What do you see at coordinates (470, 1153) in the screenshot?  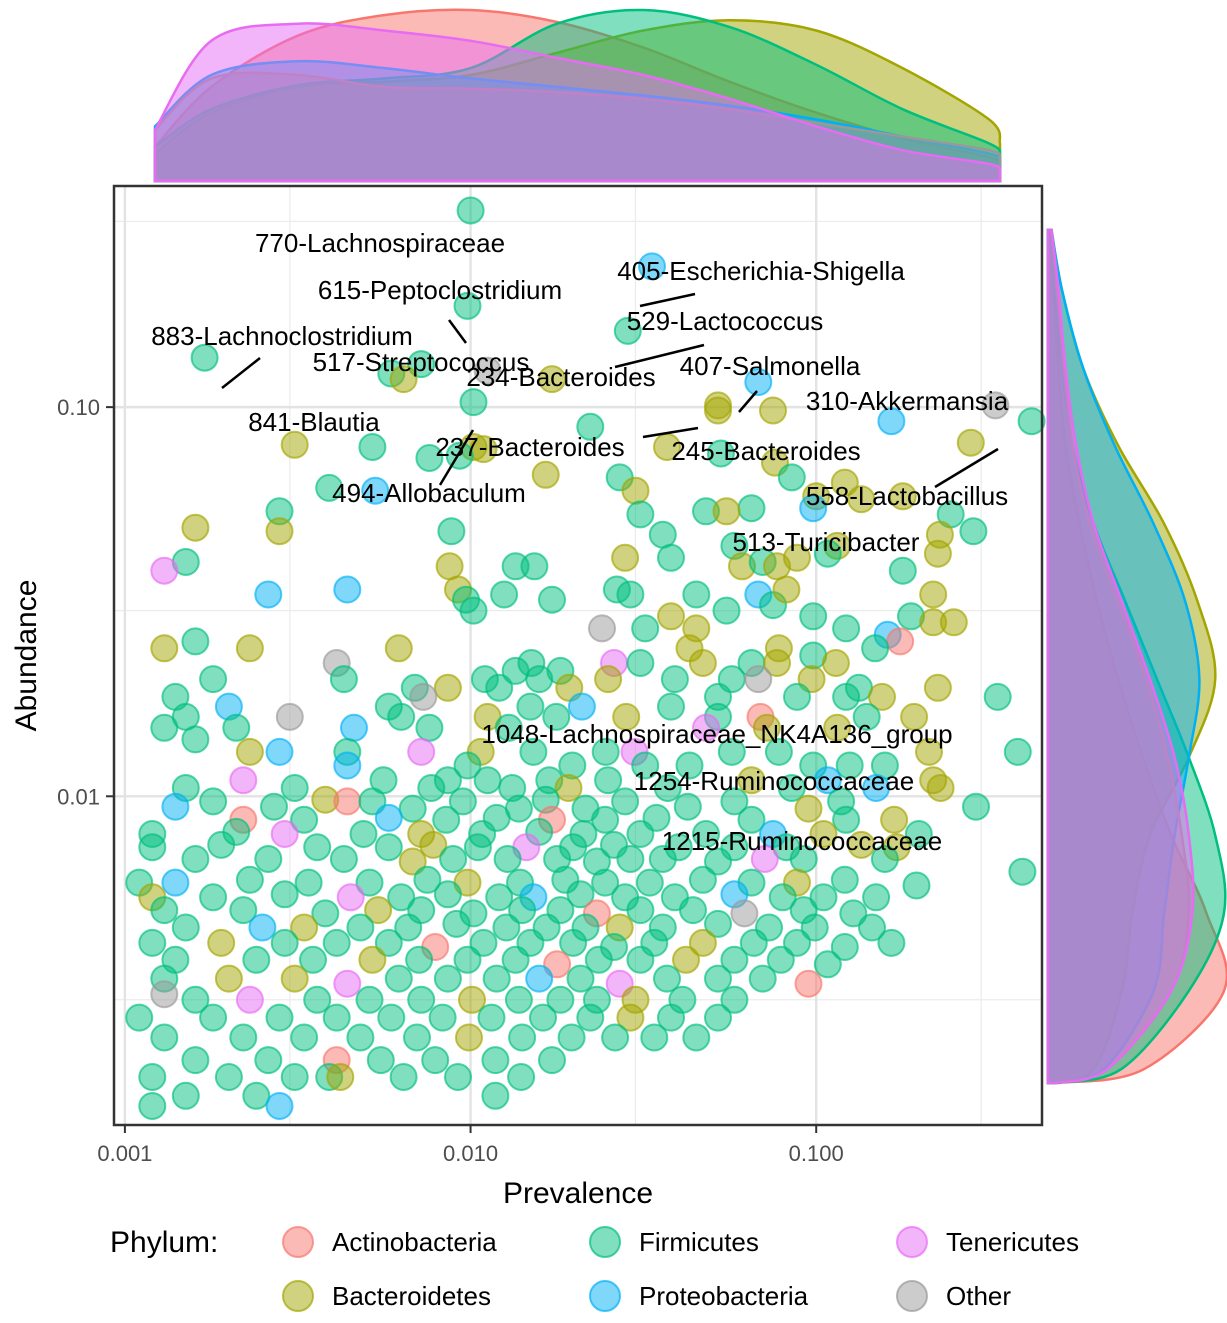 I see `x-tick-label: 0.010` at bounding box center [470, 1153].